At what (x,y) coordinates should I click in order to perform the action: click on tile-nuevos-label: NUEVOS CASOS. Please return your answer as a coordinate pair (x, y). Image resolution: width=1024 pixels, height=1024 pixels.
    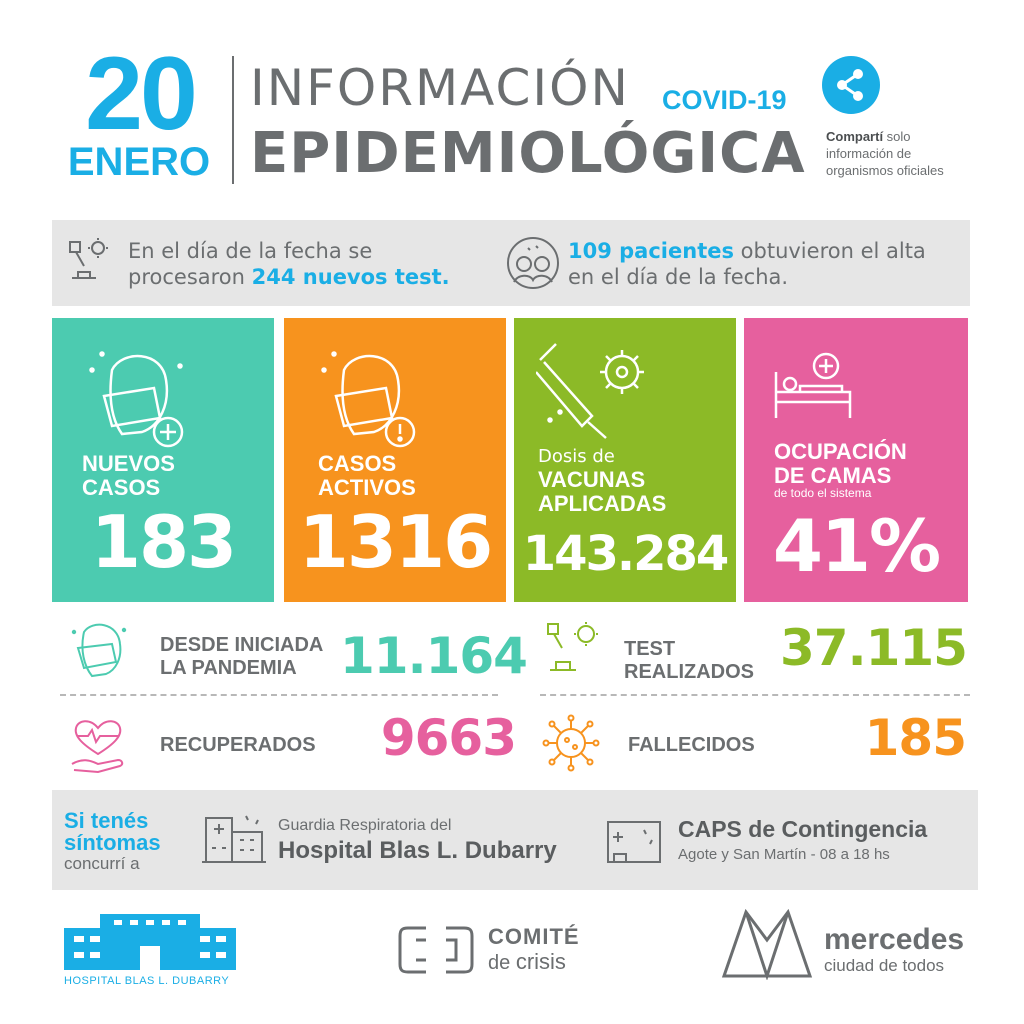
    Looking at the image, I should click on (128, 476).